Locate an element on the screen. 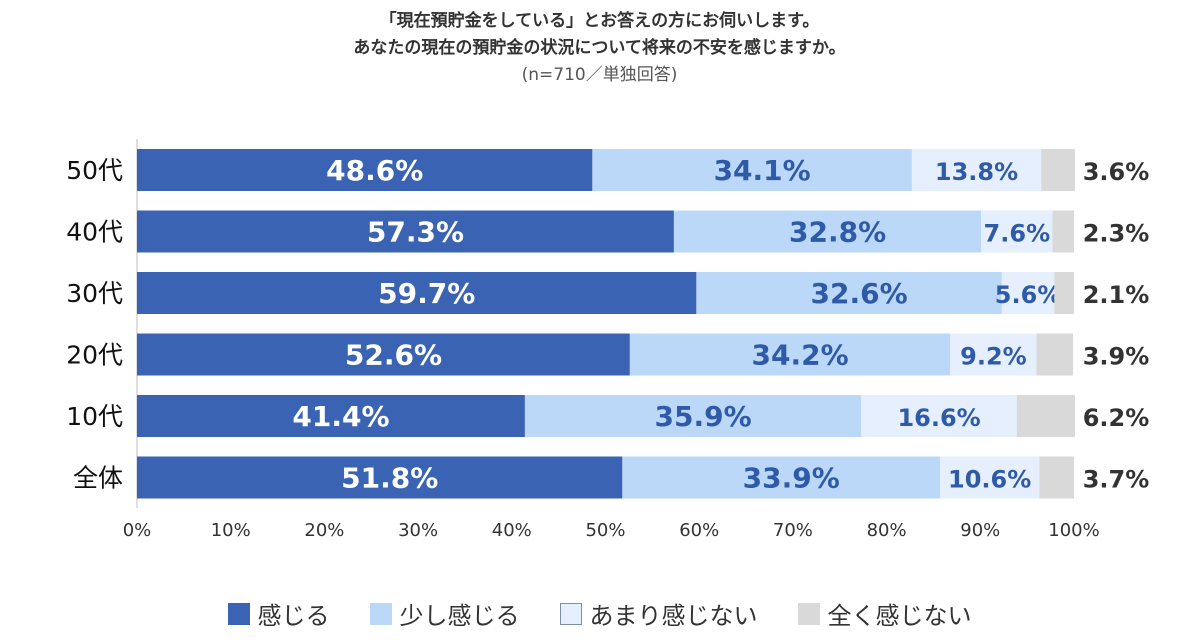  chart-title-line1: 「現在預貯金をしている」とお答えの方にお伺いします。 is located at coordinates (599, 21).